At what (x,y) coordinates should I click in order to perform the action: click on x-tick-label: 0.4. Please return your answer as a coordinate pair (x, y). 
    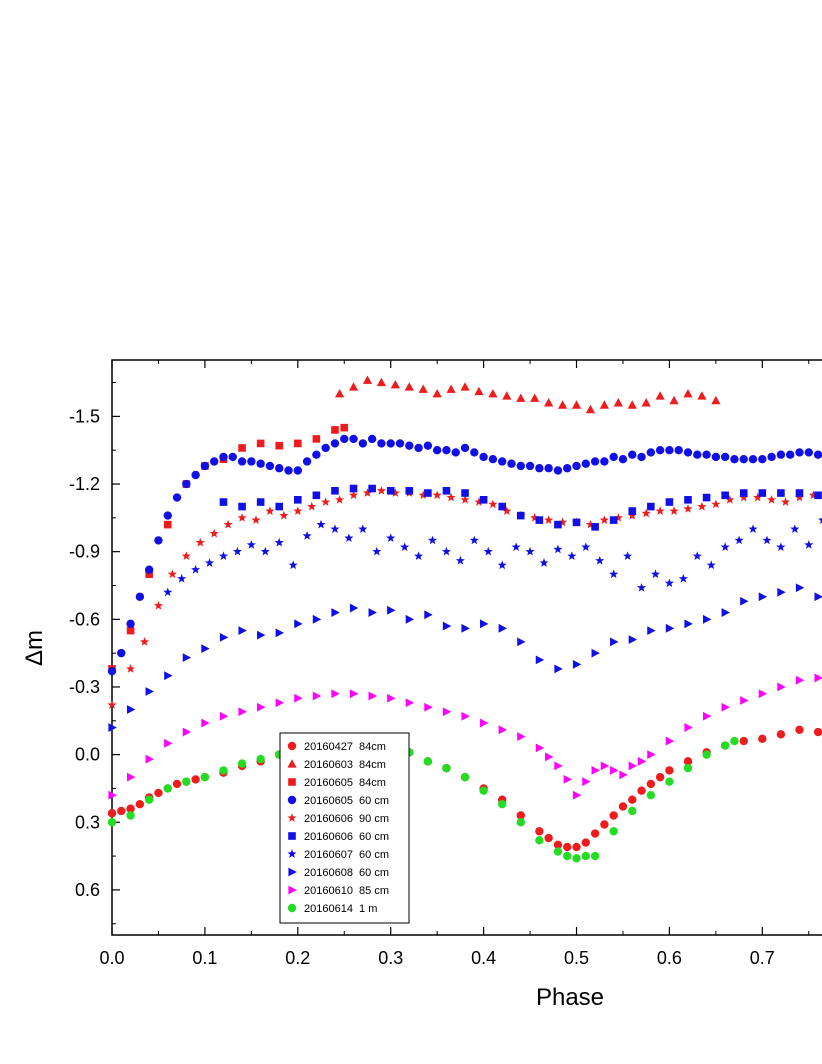
    Looking at the image, I should click on (483, 958).